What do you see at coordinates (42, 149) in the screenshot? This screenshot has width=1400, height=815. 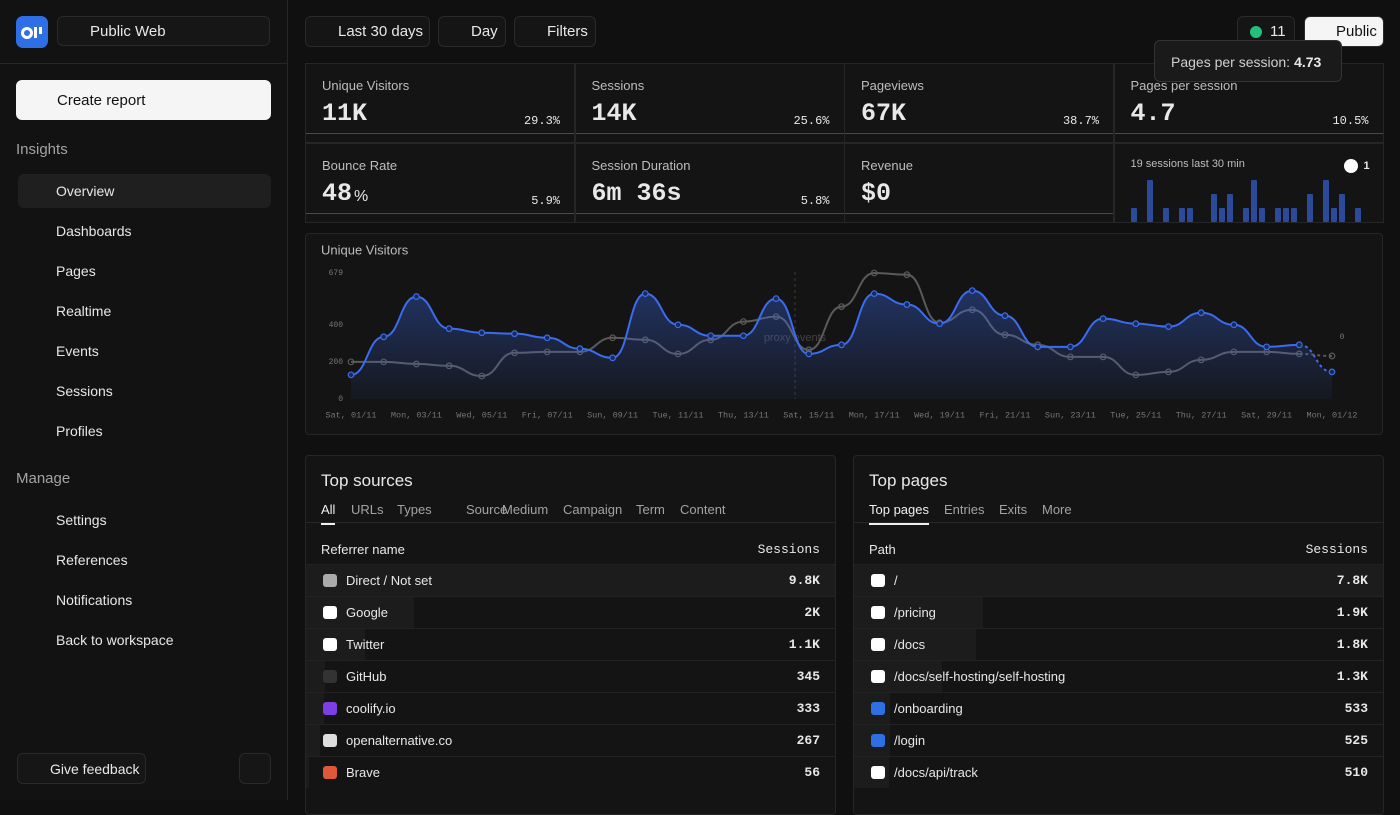 I see `section-title: Insights` at bounding box center [42, 149].